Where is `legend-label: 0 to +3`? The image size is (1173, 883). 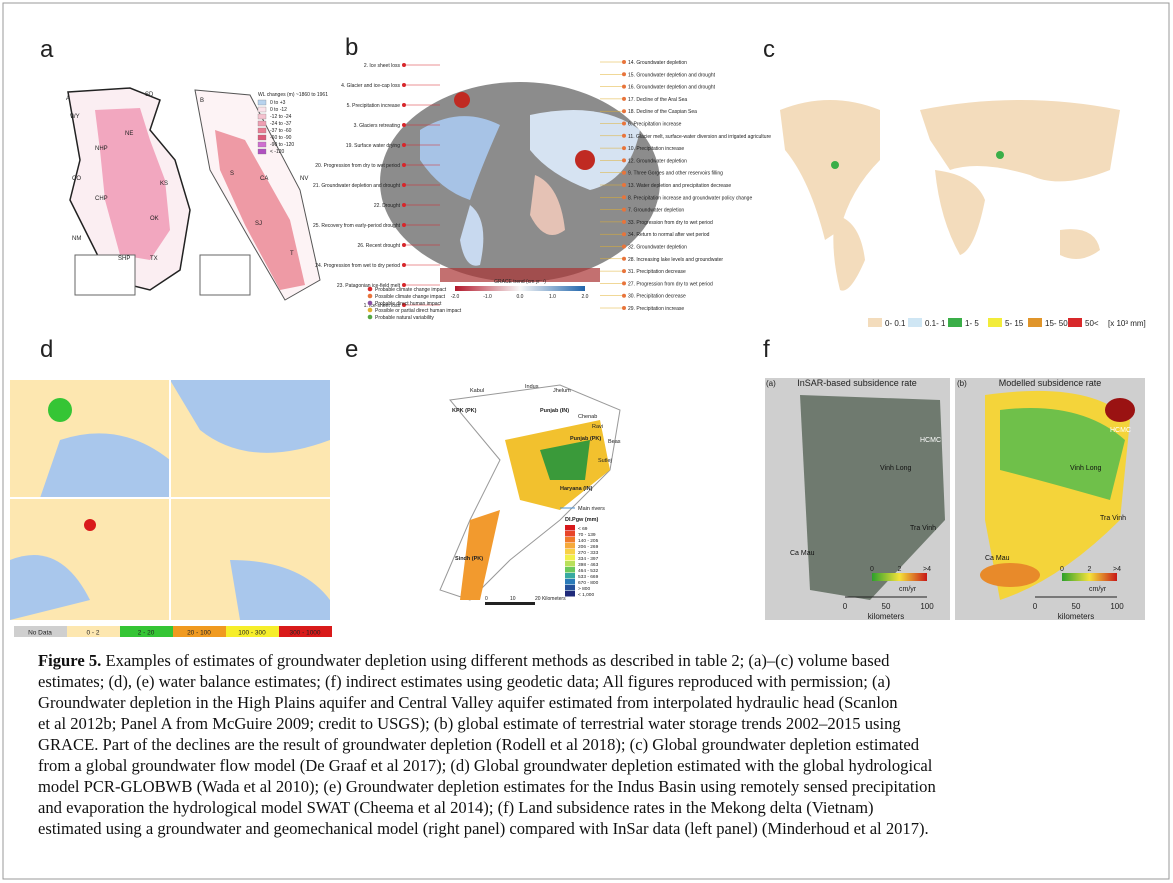
legend-label: 0 to +3 is located at coordinates (278, 103).